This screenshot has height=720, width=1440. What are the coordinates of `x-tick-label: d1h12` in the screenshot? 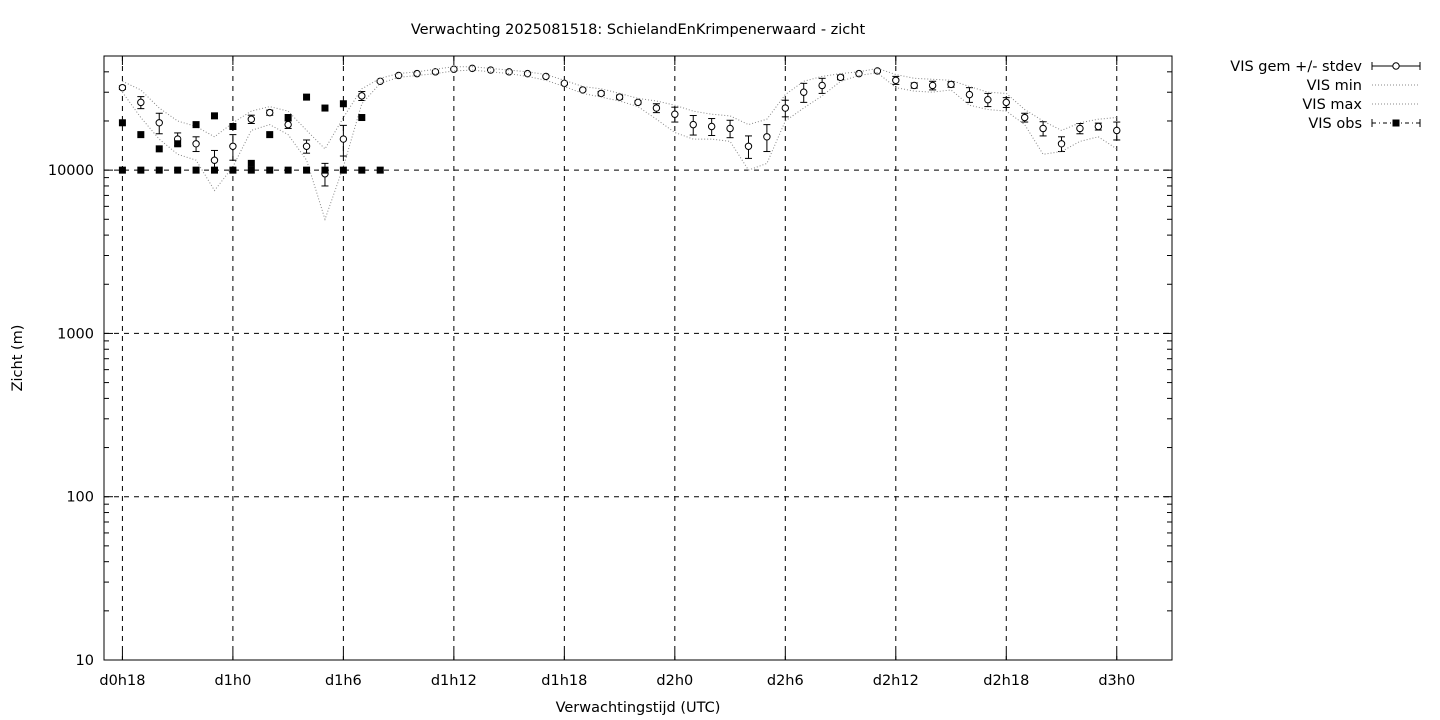 It's located at (454, 681).